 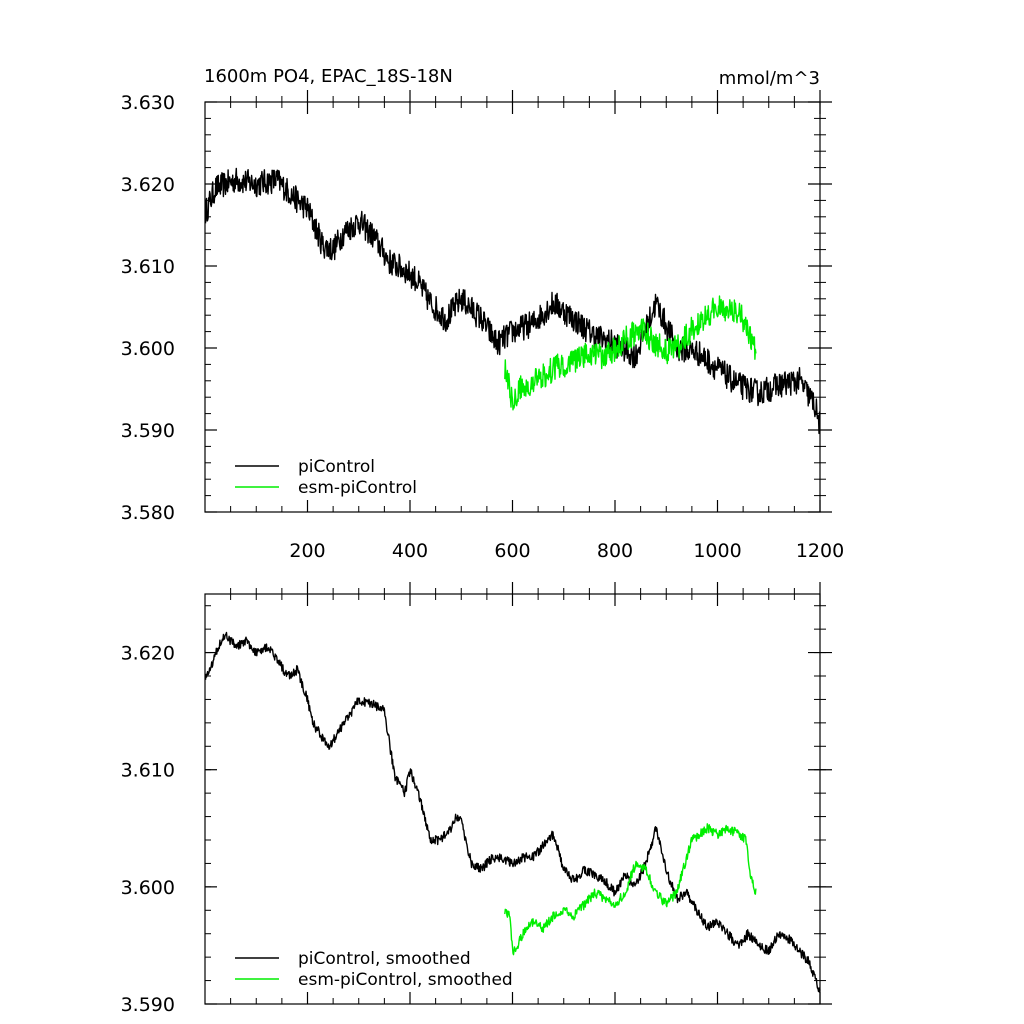 What do you see at coordinates (615, 551) in the screenshot?
I see `x-tick-label: 800` at bounding box center [615, 551].